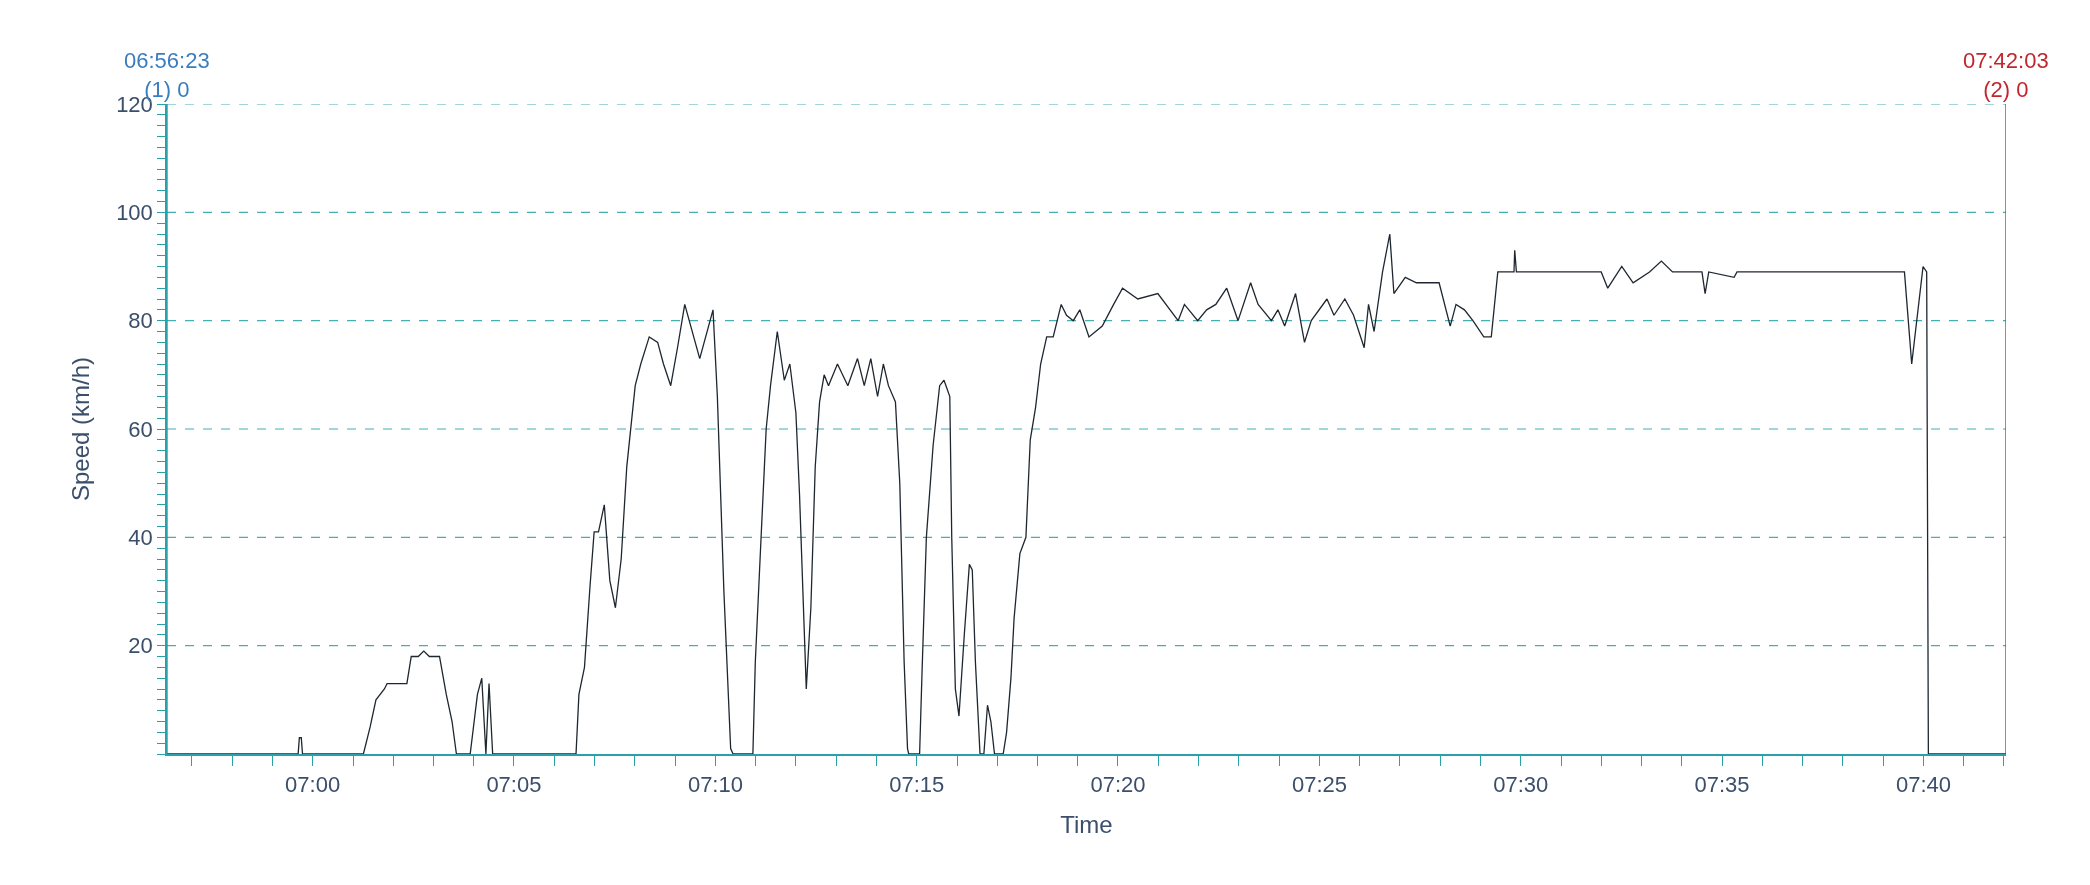  Describe the element at coordinates (313, 785) in the screenshot. I see `x-tick-label: 07:00` at that location.